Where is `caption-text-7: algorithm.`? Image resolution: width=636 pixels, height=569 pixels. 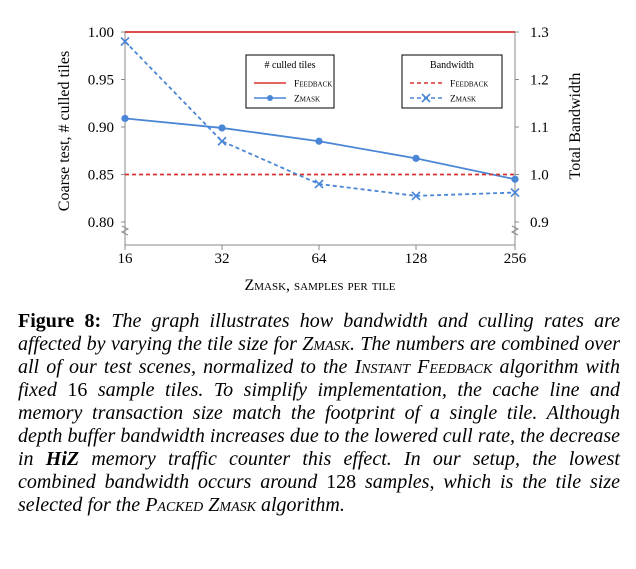
caption-text-7: algorithm. is located at coordinates (300, 505).